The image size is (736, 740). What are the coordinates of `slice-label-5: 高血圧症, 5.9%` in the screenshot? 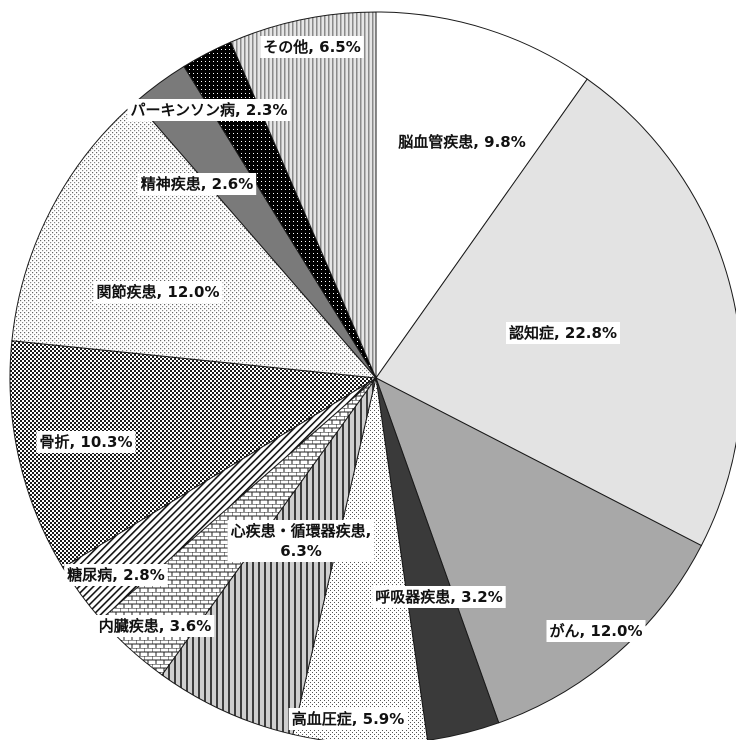 It's located at (348, 719).